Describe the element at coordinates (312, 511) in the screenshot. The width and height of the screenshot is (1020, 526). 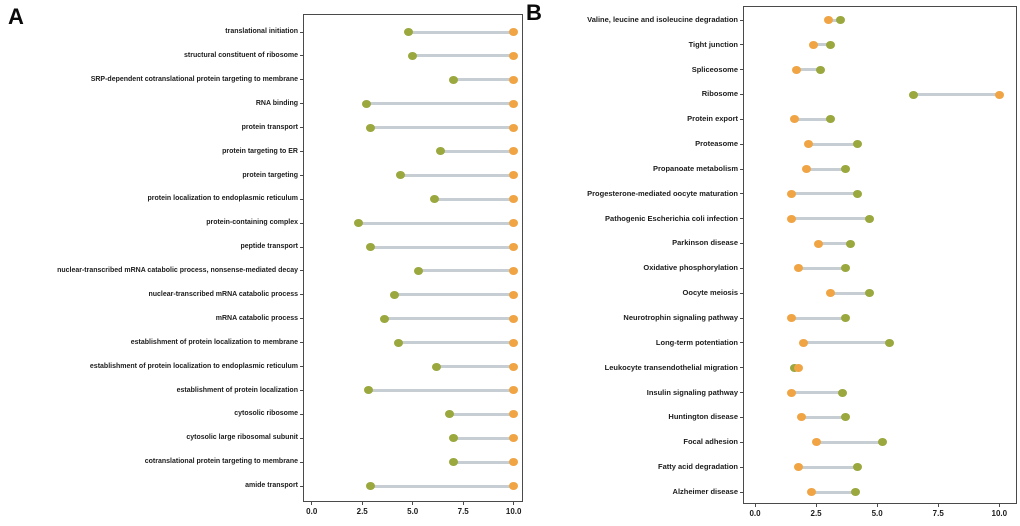
I see `x-tick-label: 0.0` at that location.